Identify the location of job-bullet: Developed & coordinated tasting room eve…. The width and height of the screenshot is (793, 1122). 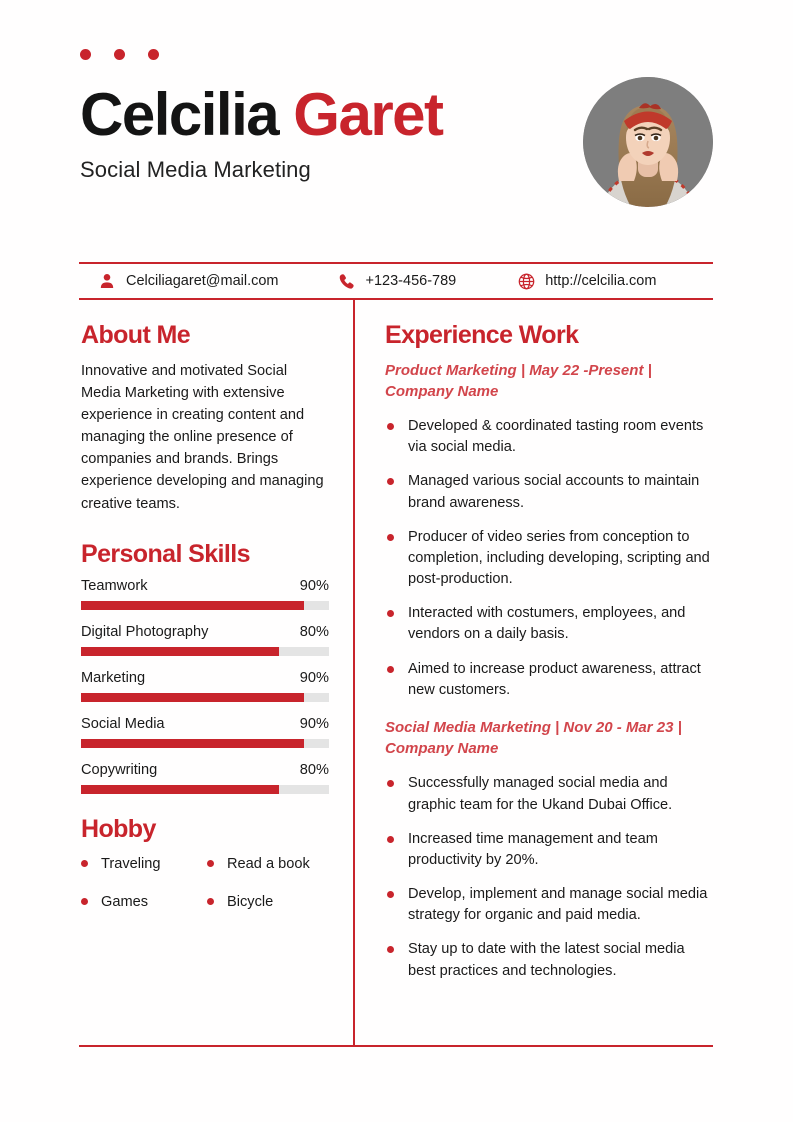
(550, 437).